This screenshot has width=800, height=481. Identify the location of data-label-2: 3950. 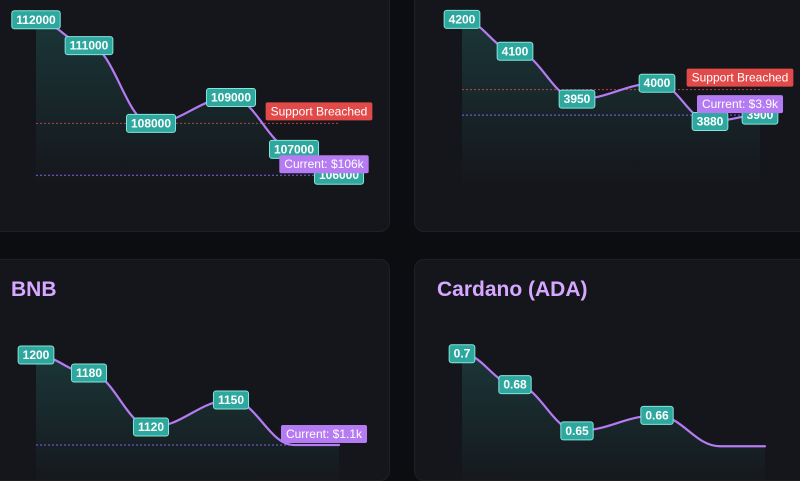
(577, 99).